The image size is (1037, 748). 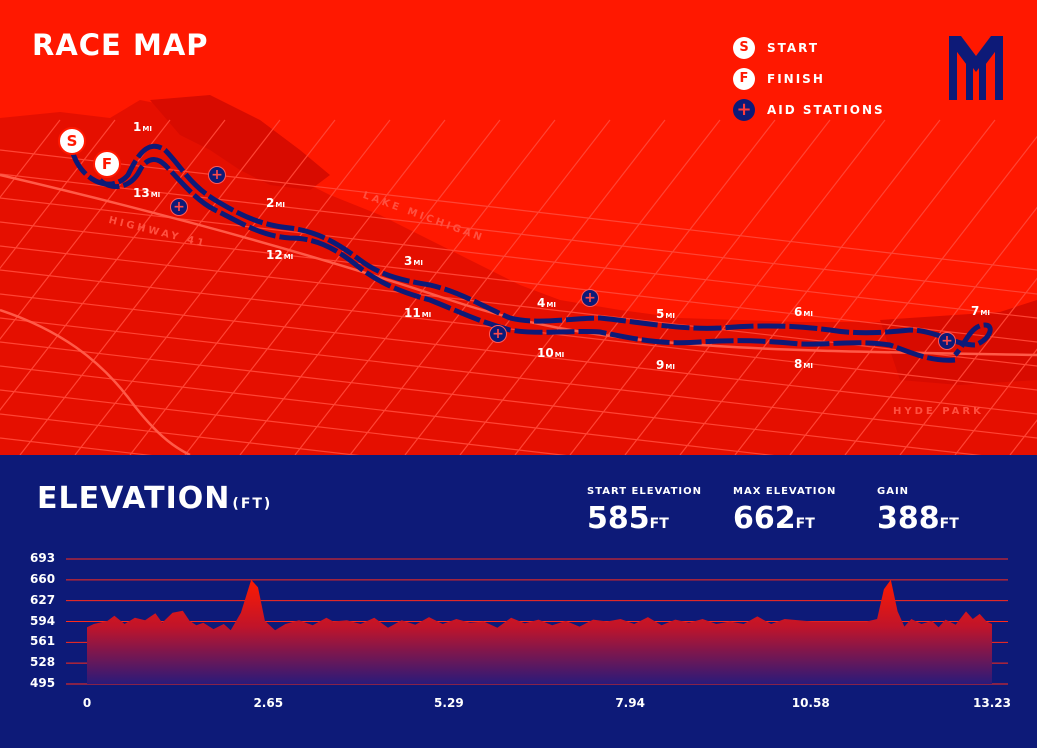 What do you see at coordinates (240, 142) in the screenshot?
I see `harbor` at bounding box center [240, 142].